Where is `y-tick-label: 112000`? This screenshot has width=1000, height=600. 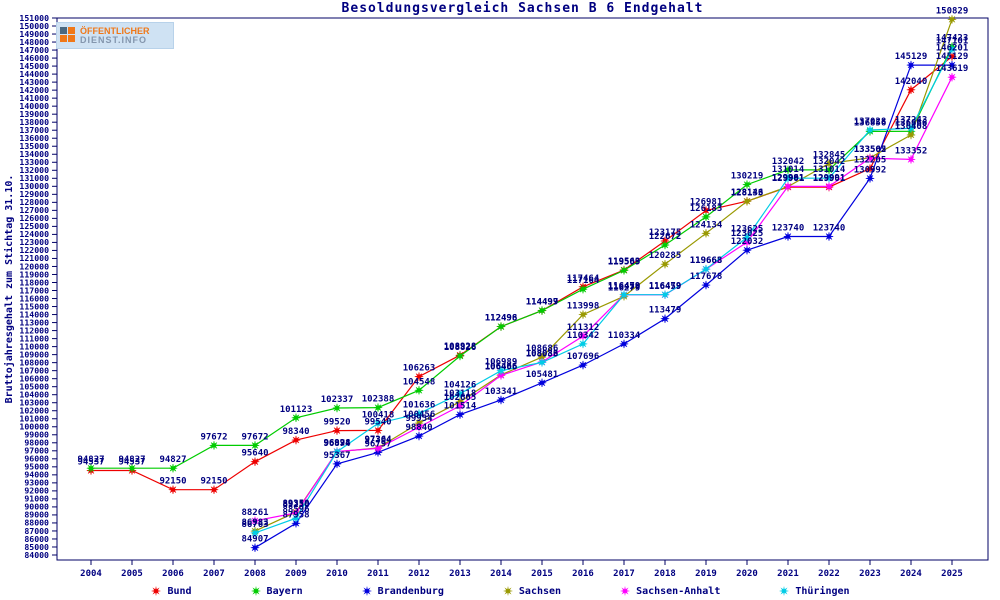
y-tick-label: 112000 is located at coordinates (34, 330).